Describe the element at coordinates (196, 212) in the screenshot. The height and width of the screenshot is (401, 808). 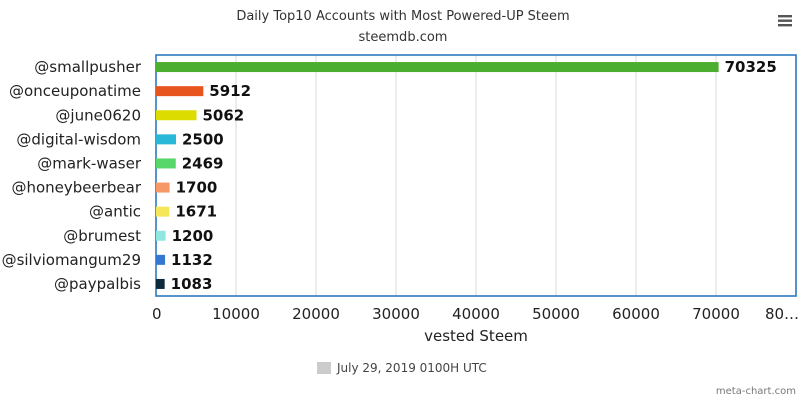
I see `data-label: 1671` at that location.